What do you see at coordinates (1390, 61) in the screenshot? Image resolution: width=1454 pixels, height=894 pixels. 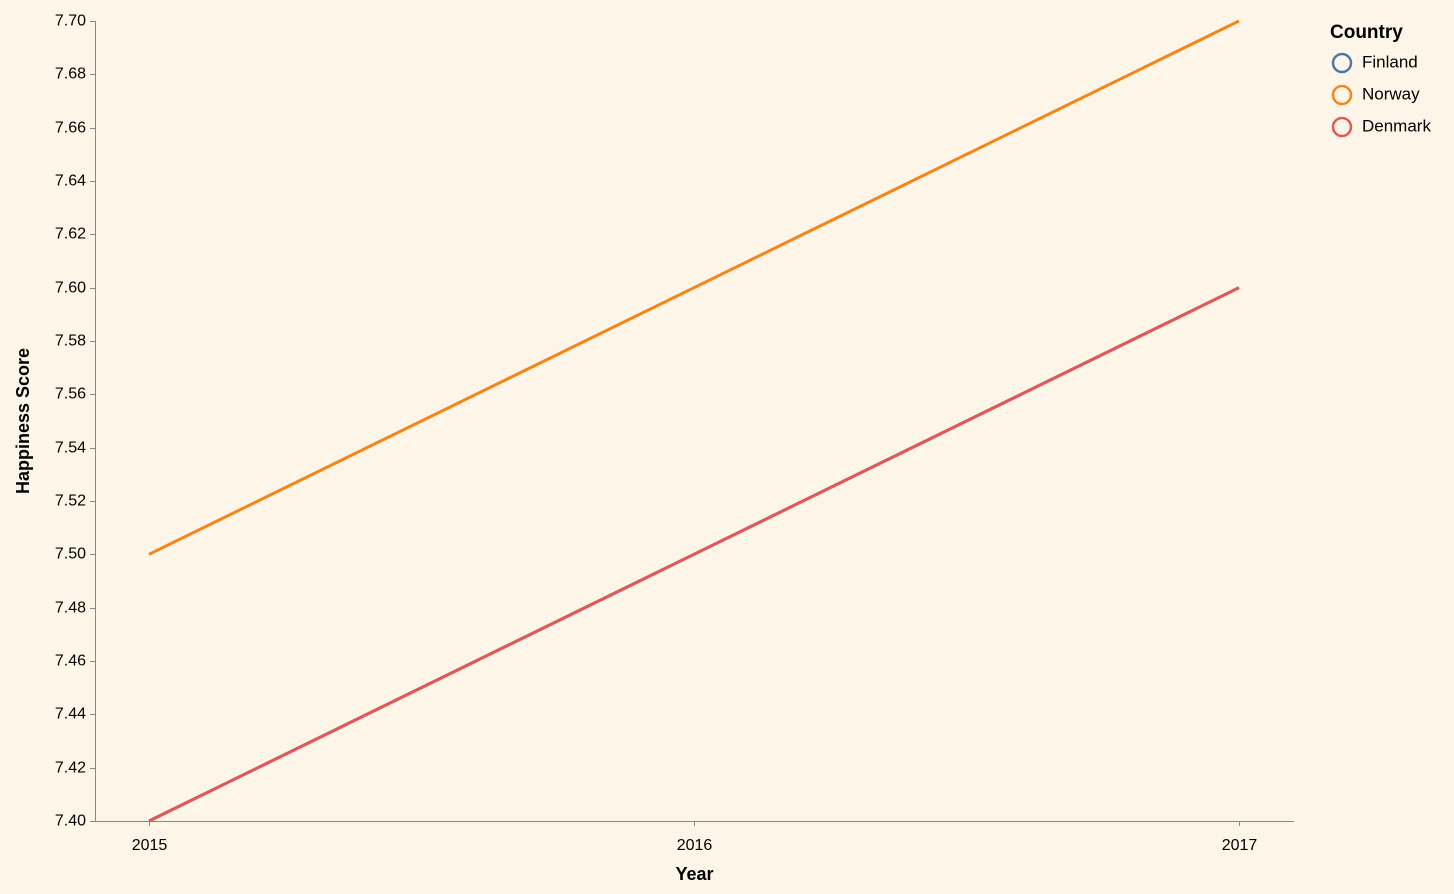 I see `legend-label-finland: Finland` at bounding box center [1390, 61].